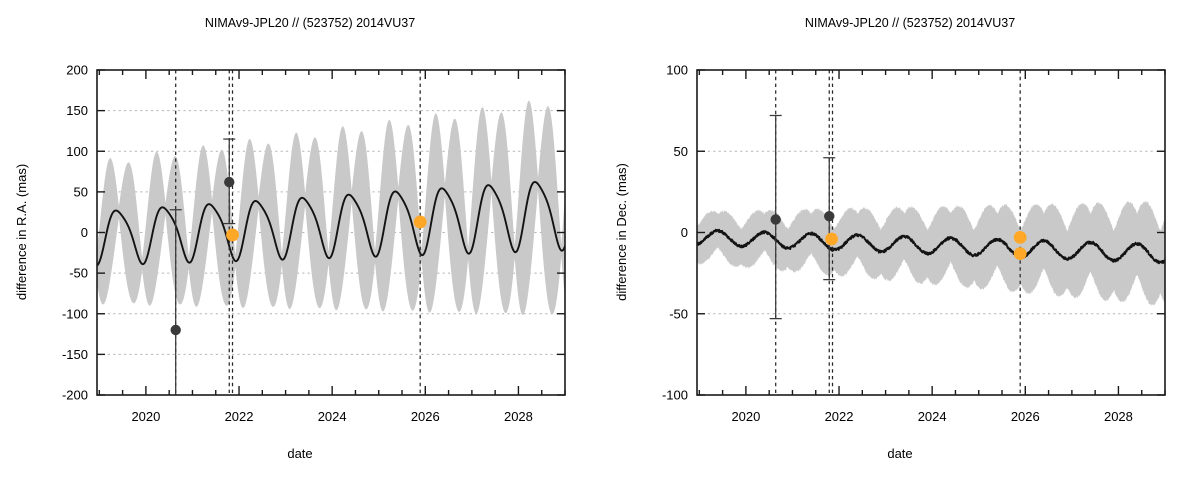  Describe the element at coordinates (77, 70) in the screenshot. I see `ytick-label-200: 200` at that location.